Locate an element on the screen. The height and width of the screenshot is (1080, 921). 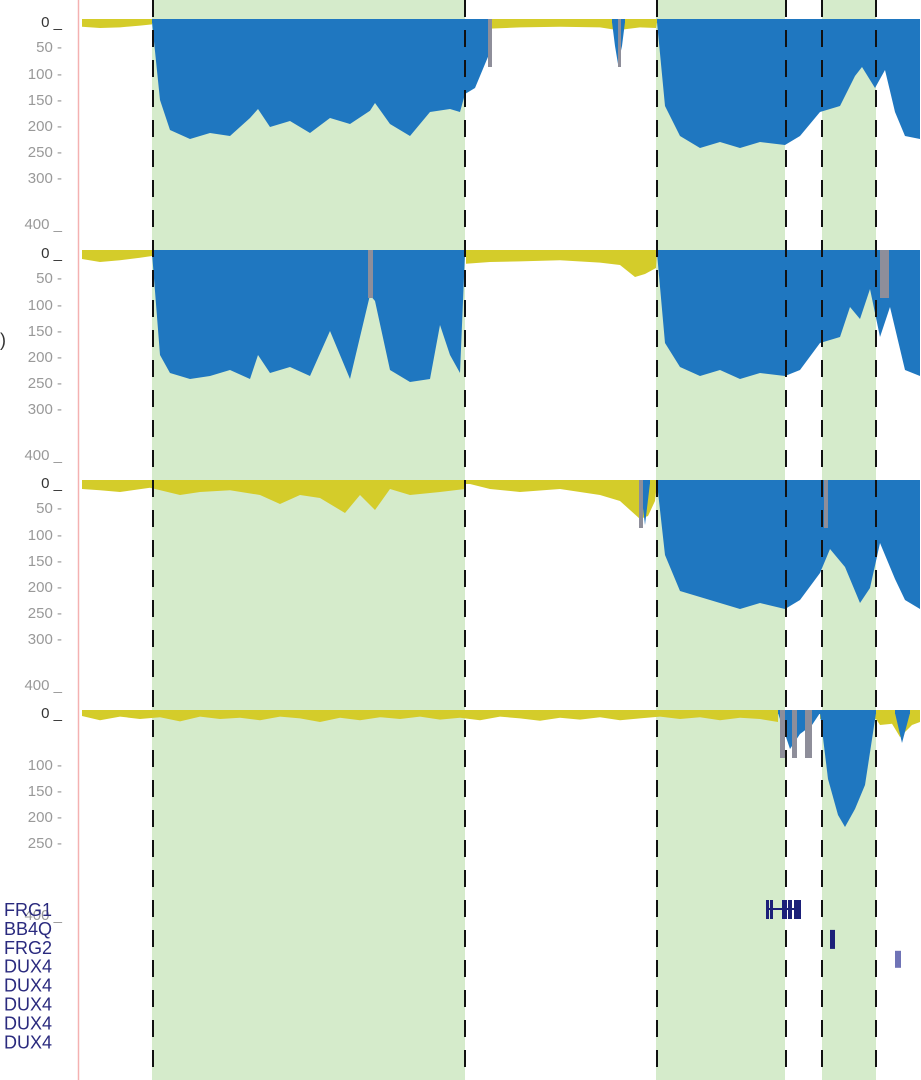
gene-label: FRG2 is located at coordinates (28, 948).